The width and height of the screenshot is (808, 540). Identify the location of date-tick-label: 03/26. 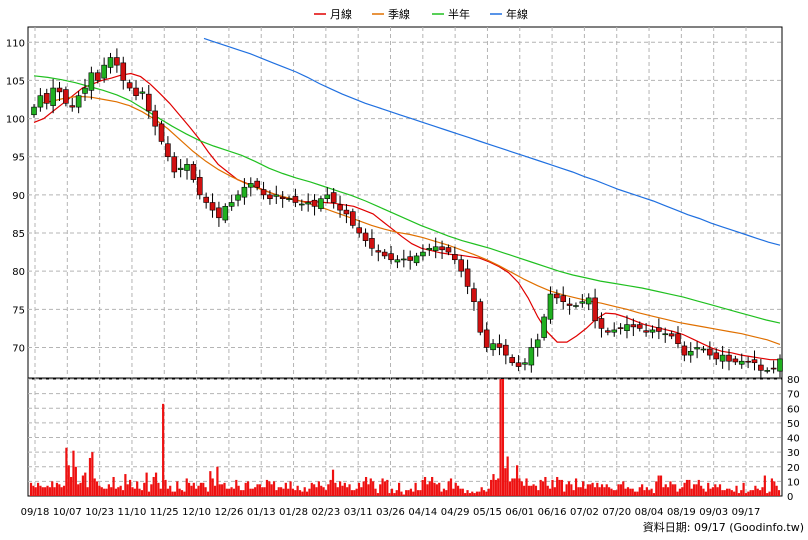
(390, 512).